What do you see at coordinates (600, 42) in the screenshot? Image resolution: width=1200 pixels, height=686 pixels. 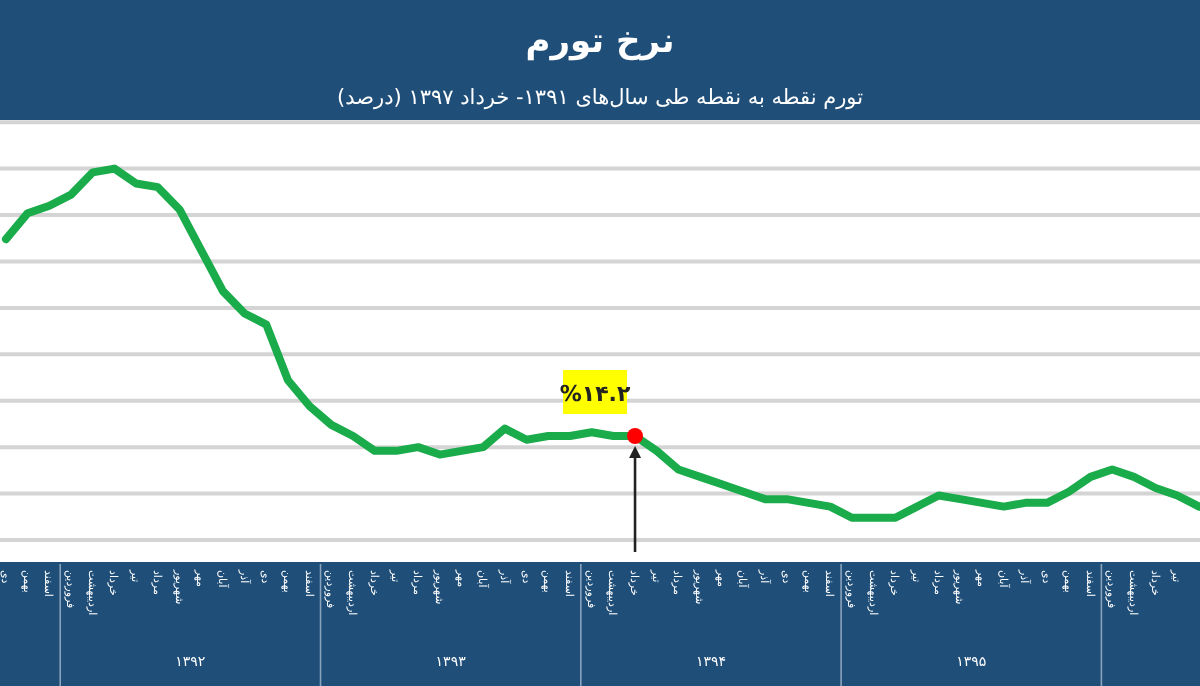 I see `chart-title: نرخ تورم` at bounding box center [600, 42].